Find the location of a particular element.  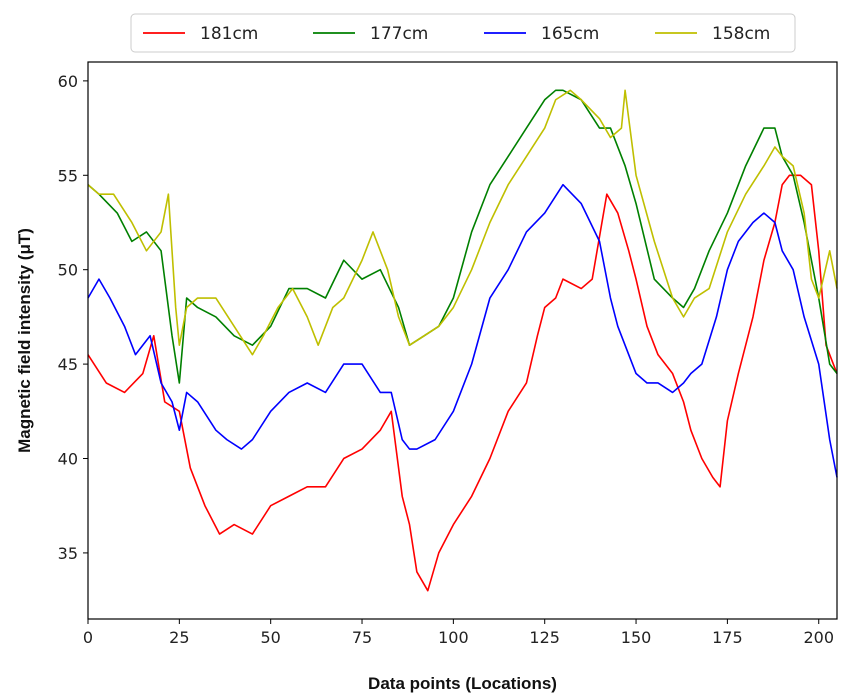

x-axis: 0 25 50 75 100 125 150 175 200 is located at coordinates (458, 633).